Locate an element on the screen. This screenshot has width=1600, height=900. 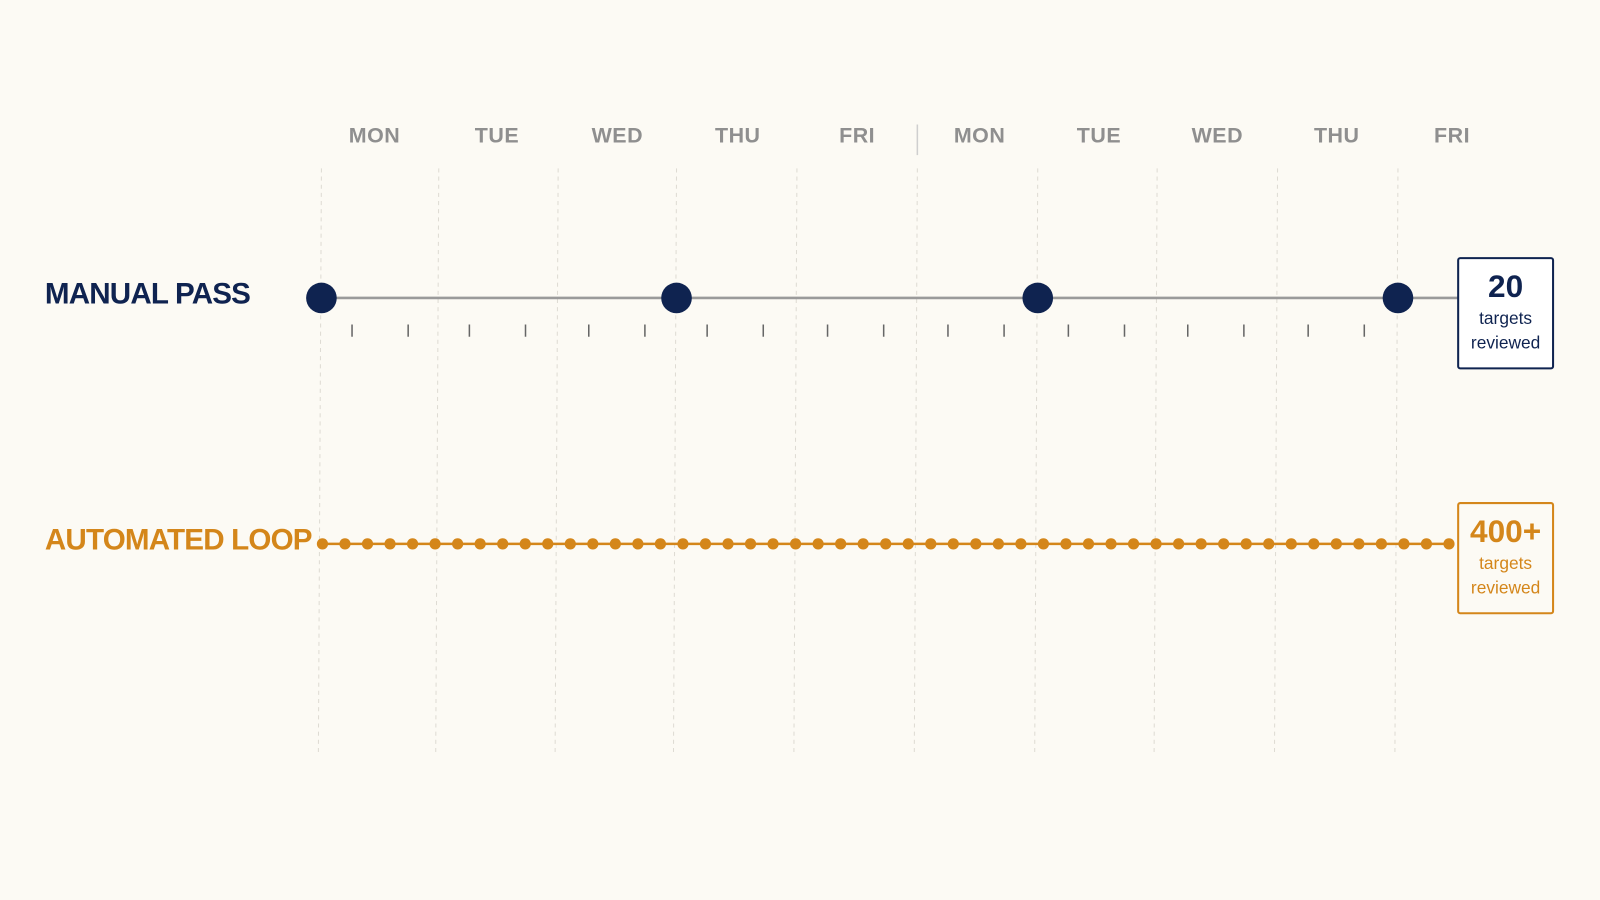
result-count: 20 is located at coordinates (1505, 286).